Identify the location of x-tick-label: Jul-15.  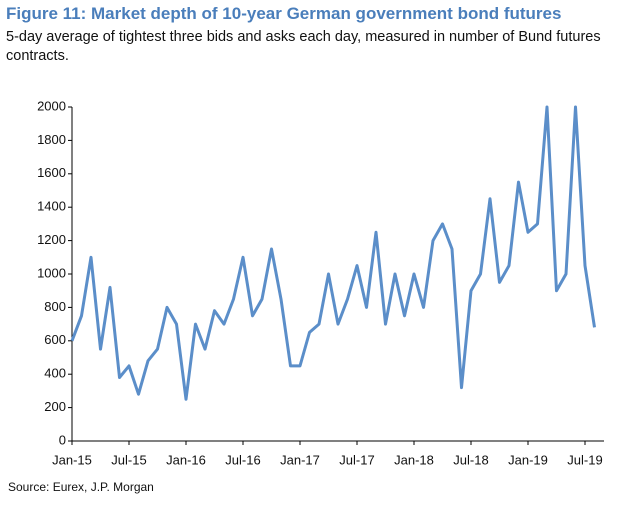
(128, 459).